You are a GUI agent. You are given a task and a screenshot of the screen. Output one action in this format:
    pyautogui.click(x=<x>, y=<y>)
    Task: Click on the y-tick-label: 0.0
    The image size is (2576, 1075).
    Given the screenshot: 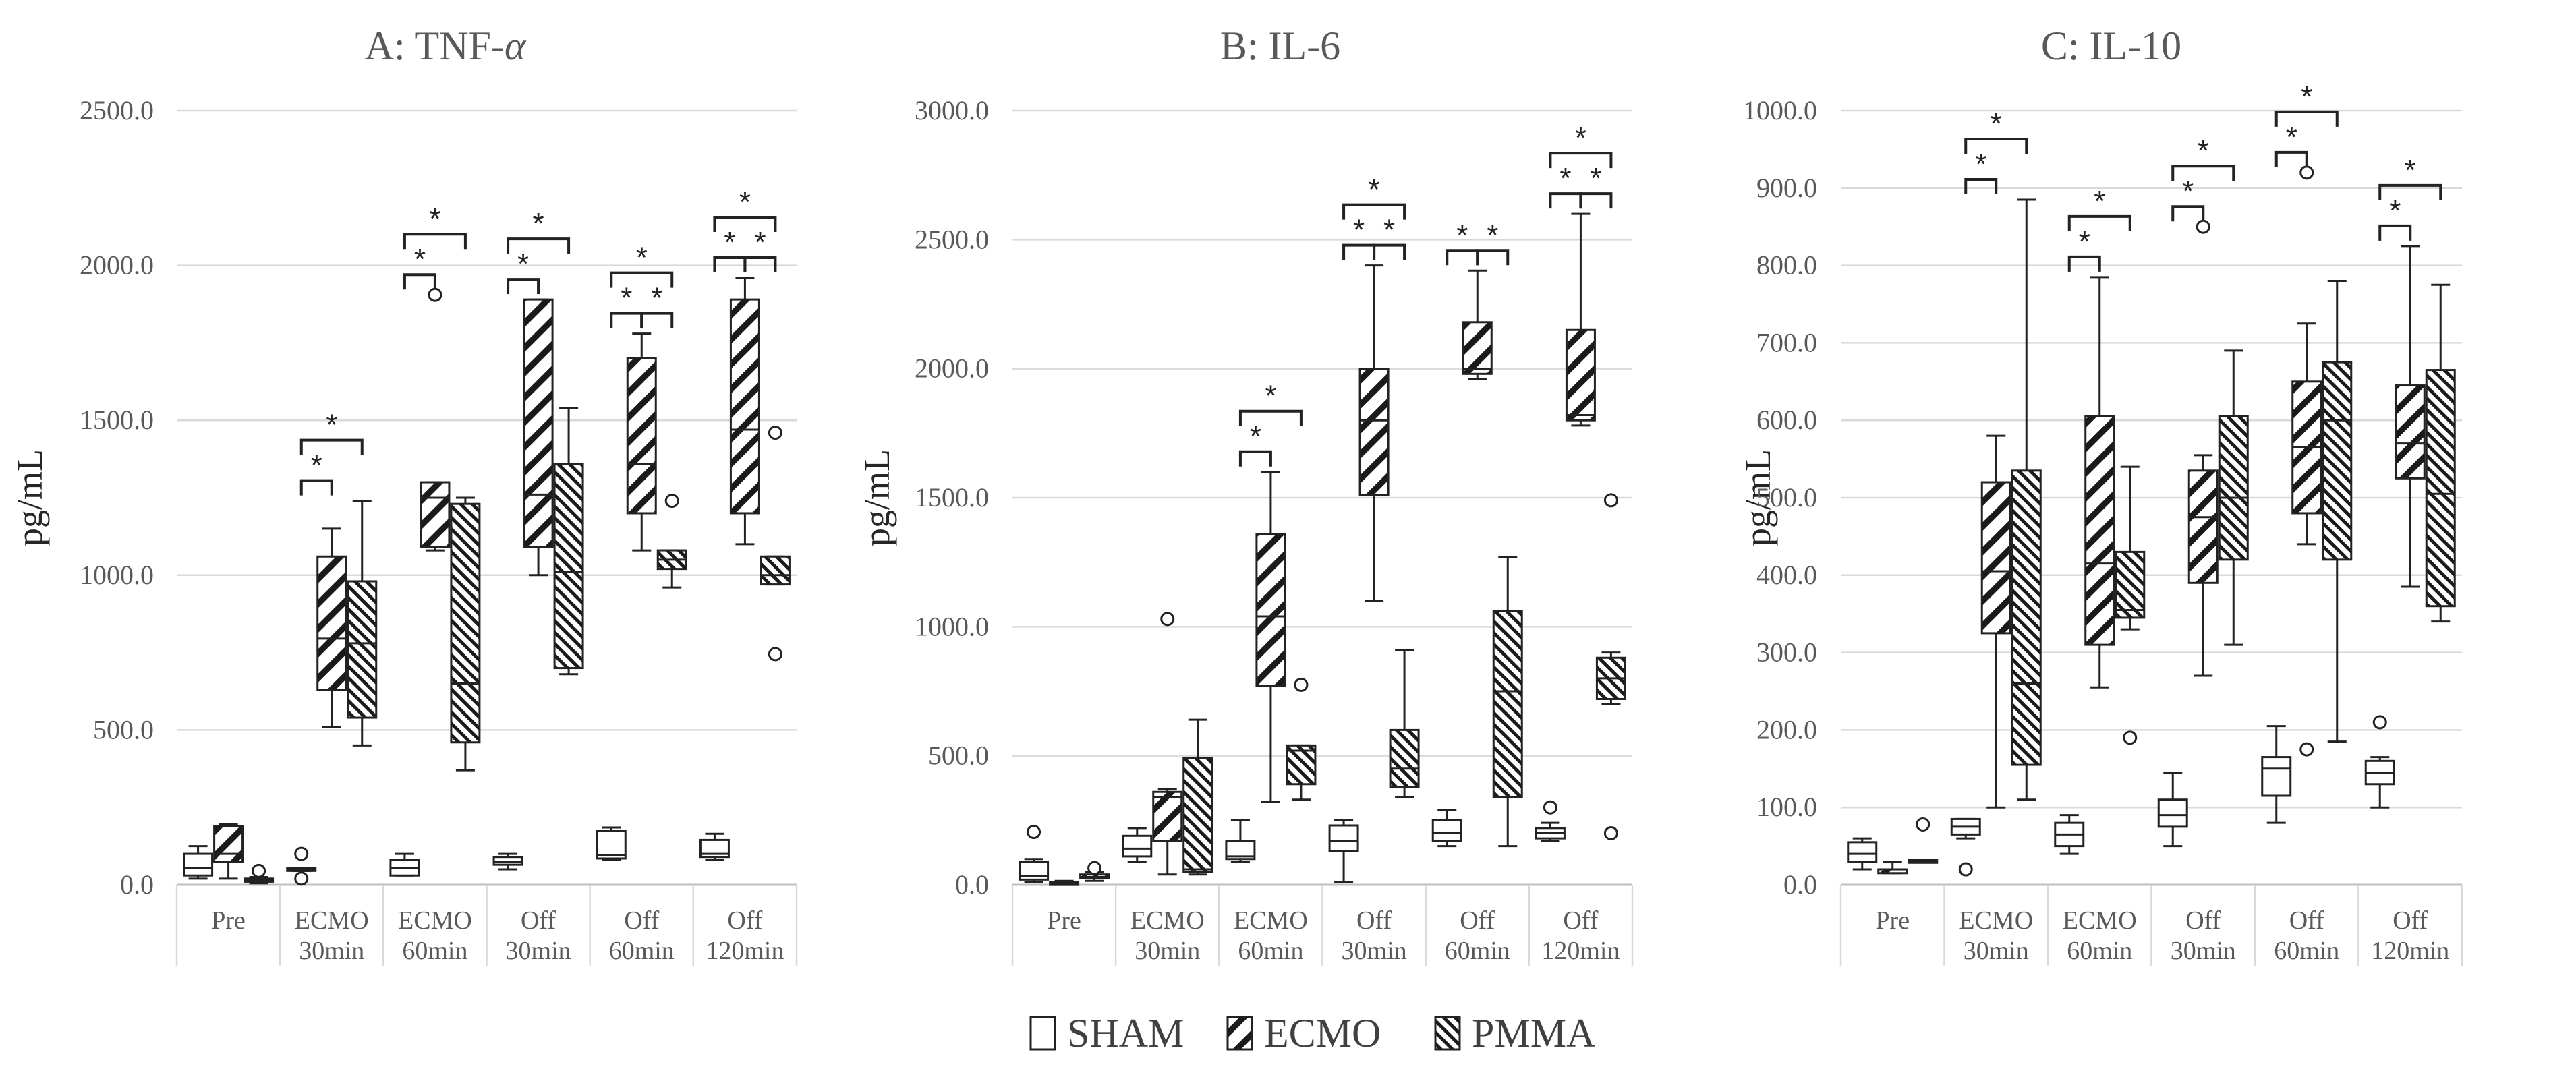 What is the action you would take?
    pyautogui.click(x=972, y=884)
    